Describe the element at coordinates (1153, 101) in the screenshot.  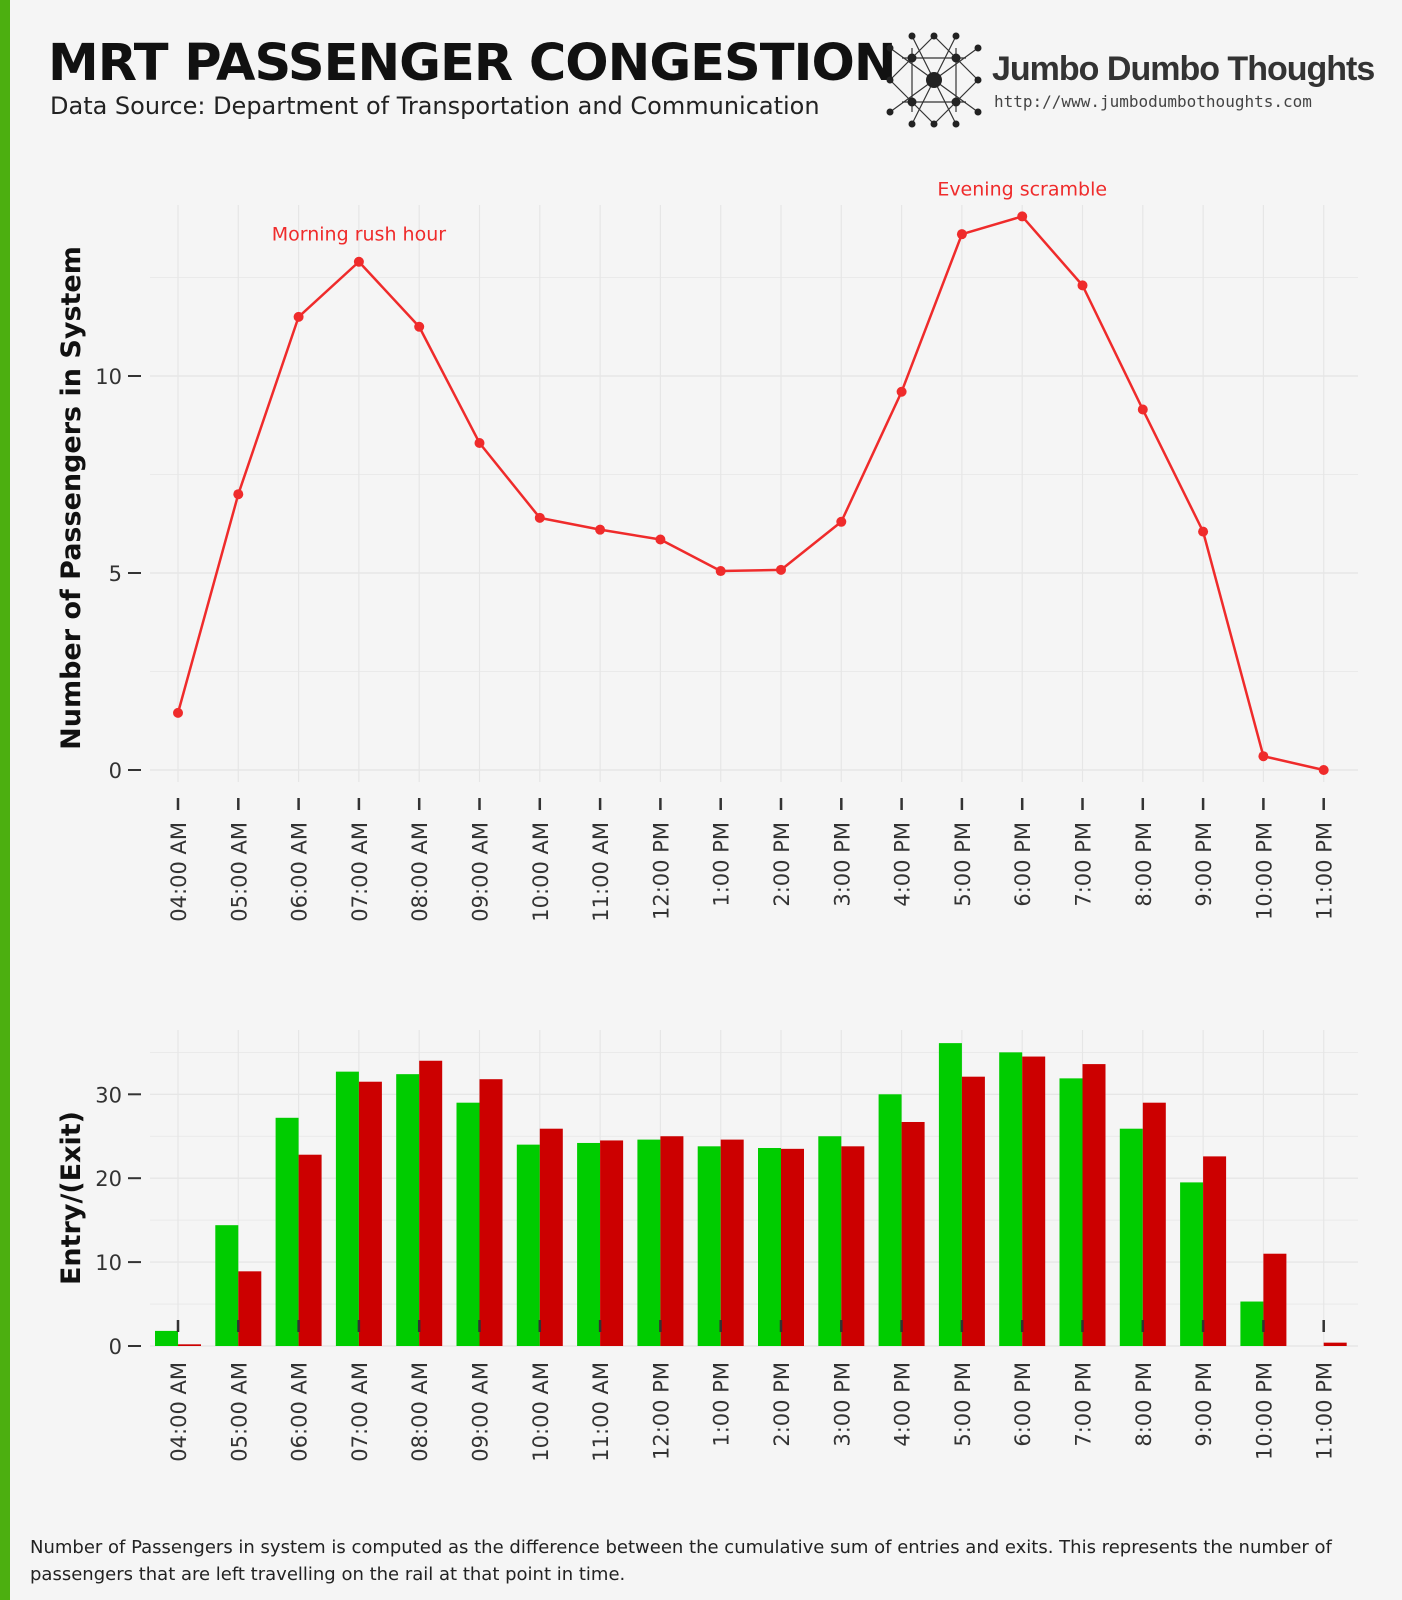
I see `brand-url: http://www.jumbodumbothoughts.com` at that location.